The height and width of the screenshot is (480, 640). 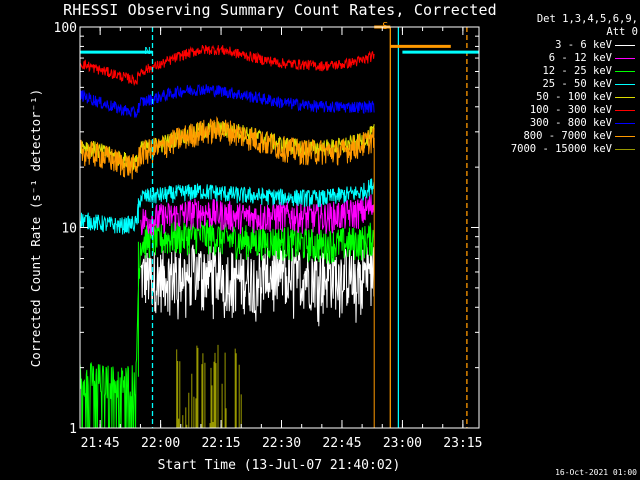 I want to click on legend-label: 7000 - 15000 keV, so click(x=561, y=149).